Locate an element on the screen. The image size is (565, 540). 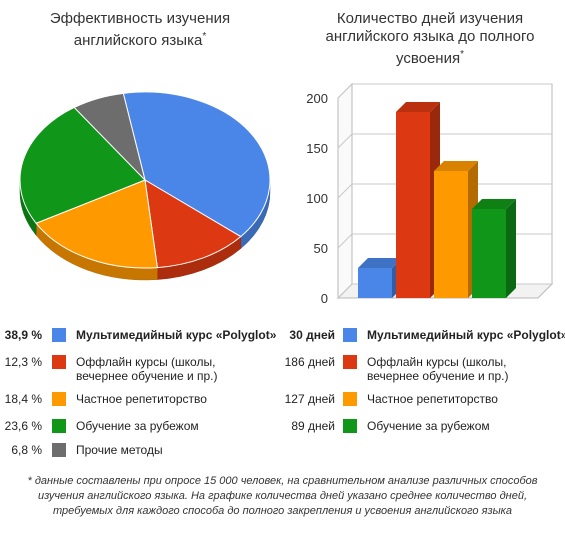
legend-value: 186 дней is located at coordinates (309, 362).